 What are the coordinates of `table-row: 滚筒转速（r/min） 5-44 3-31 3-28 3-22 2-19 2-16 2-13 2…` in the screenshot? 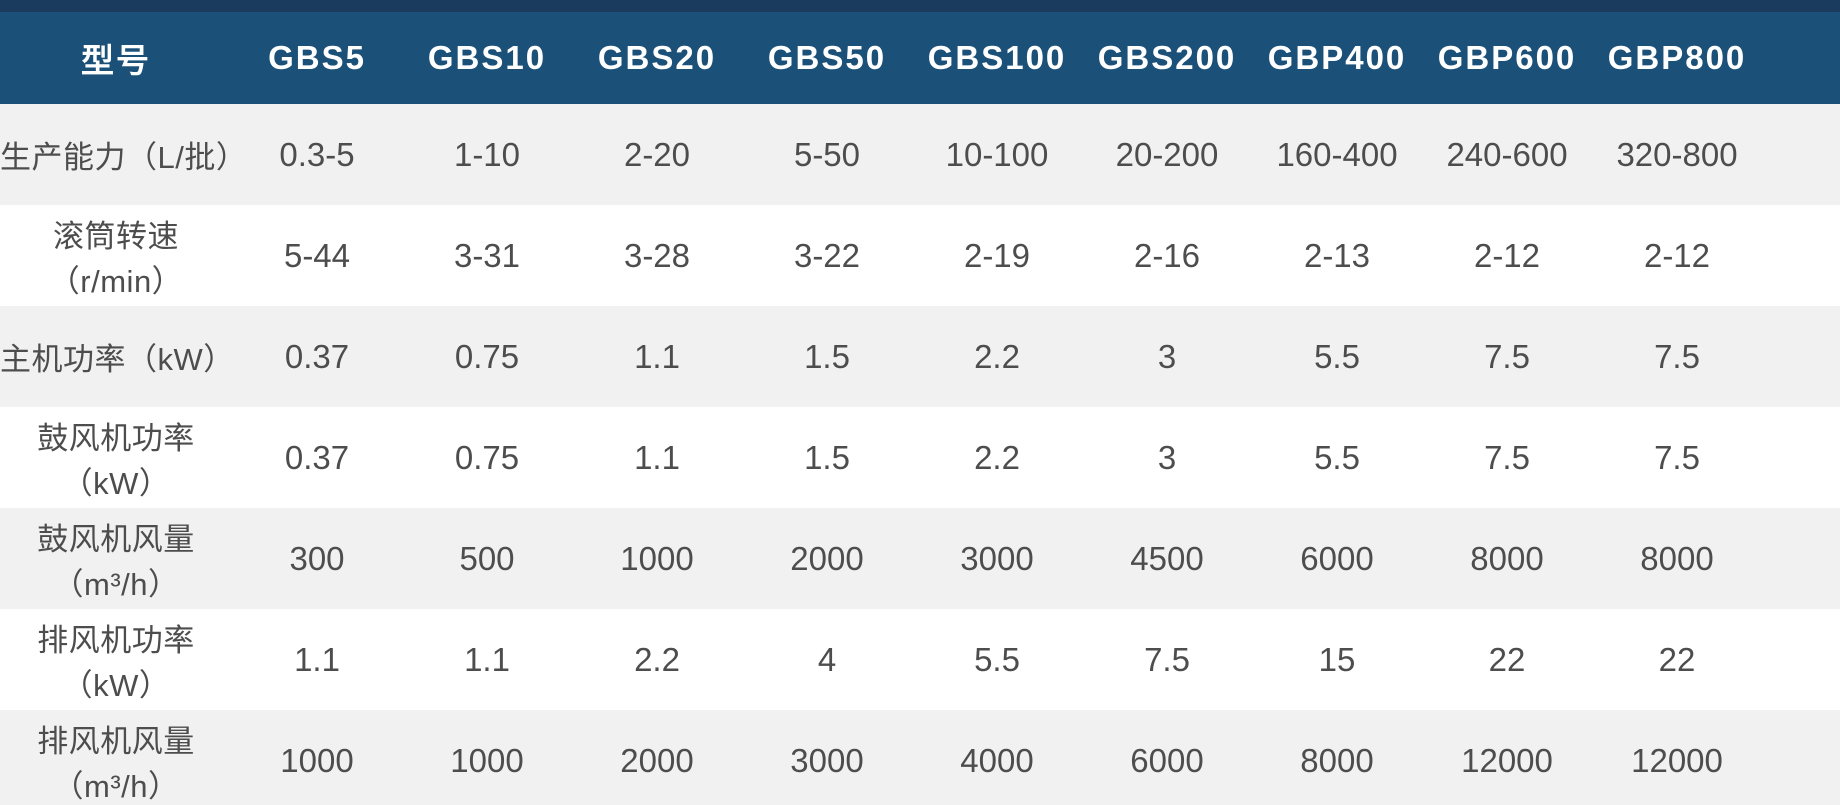 It's located at (920, 255).